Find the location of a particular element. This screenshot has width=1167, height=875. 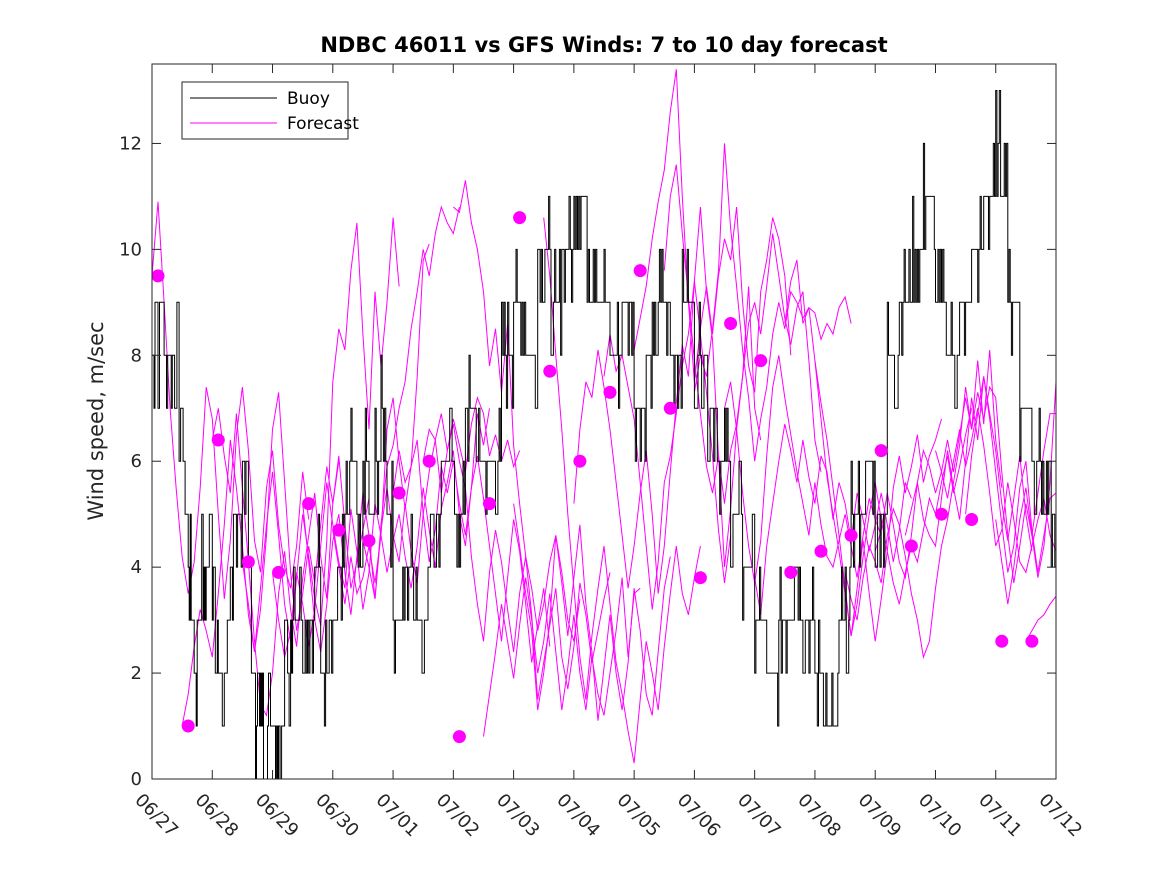

y-tick-label: 8 is located at coordinates (136, 355).